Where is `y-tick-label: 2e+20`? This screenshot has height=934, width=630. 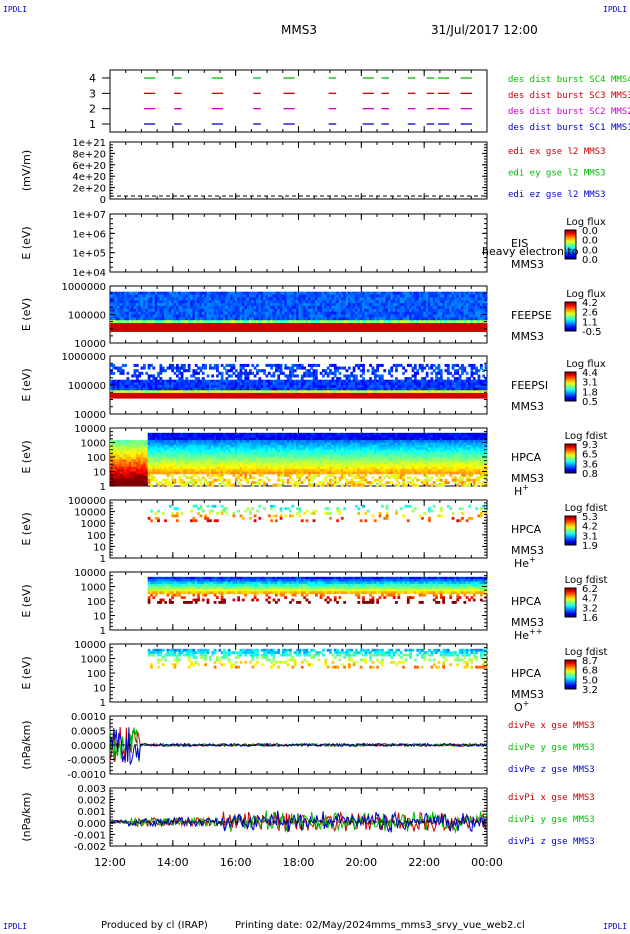
y-tick-label: 2e+20 is located at coordinates (89, 189).